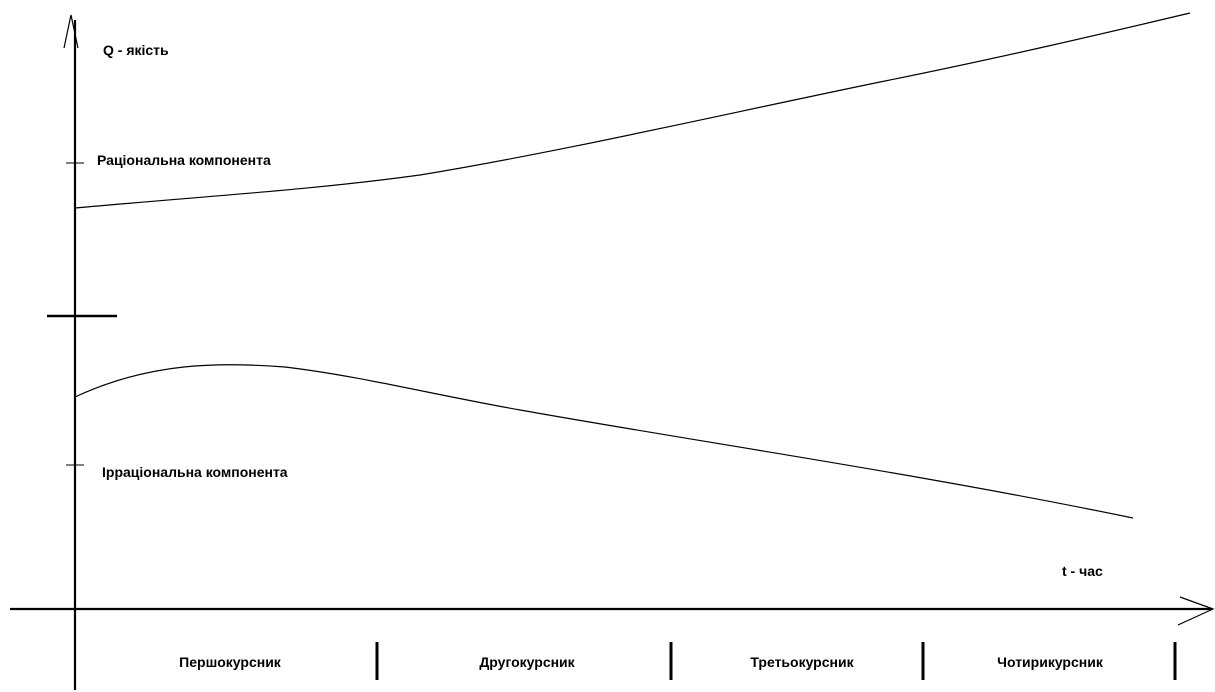 This screenshot has height=692, width=1215. What do you see at coordinates (136, 50) in the screenshot?
I see `y-axis-label: Q - якість` at bounding box center [136, 50].